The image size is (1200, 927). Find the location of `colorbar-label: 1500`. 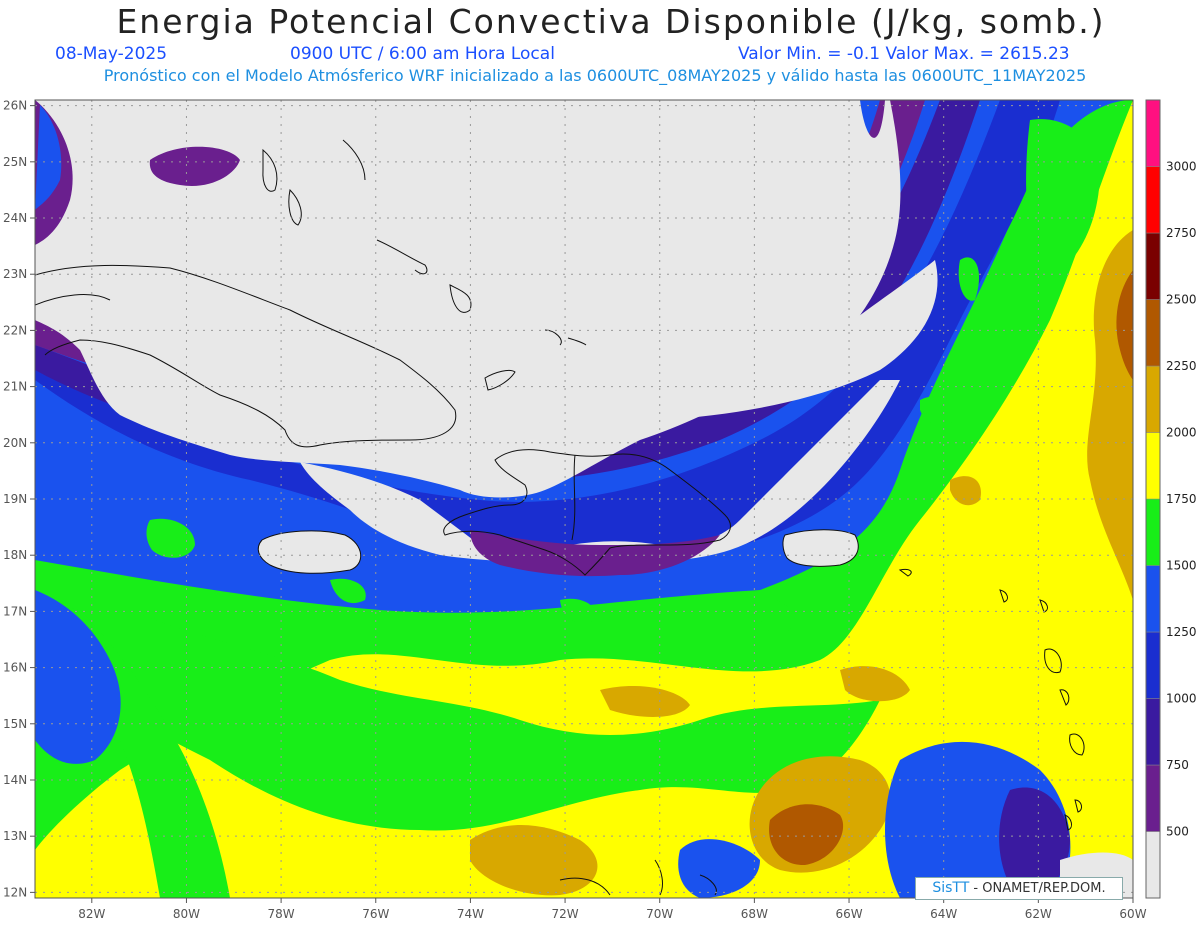

colorbar-label: 1500 is located at coordinates (1181, 566).